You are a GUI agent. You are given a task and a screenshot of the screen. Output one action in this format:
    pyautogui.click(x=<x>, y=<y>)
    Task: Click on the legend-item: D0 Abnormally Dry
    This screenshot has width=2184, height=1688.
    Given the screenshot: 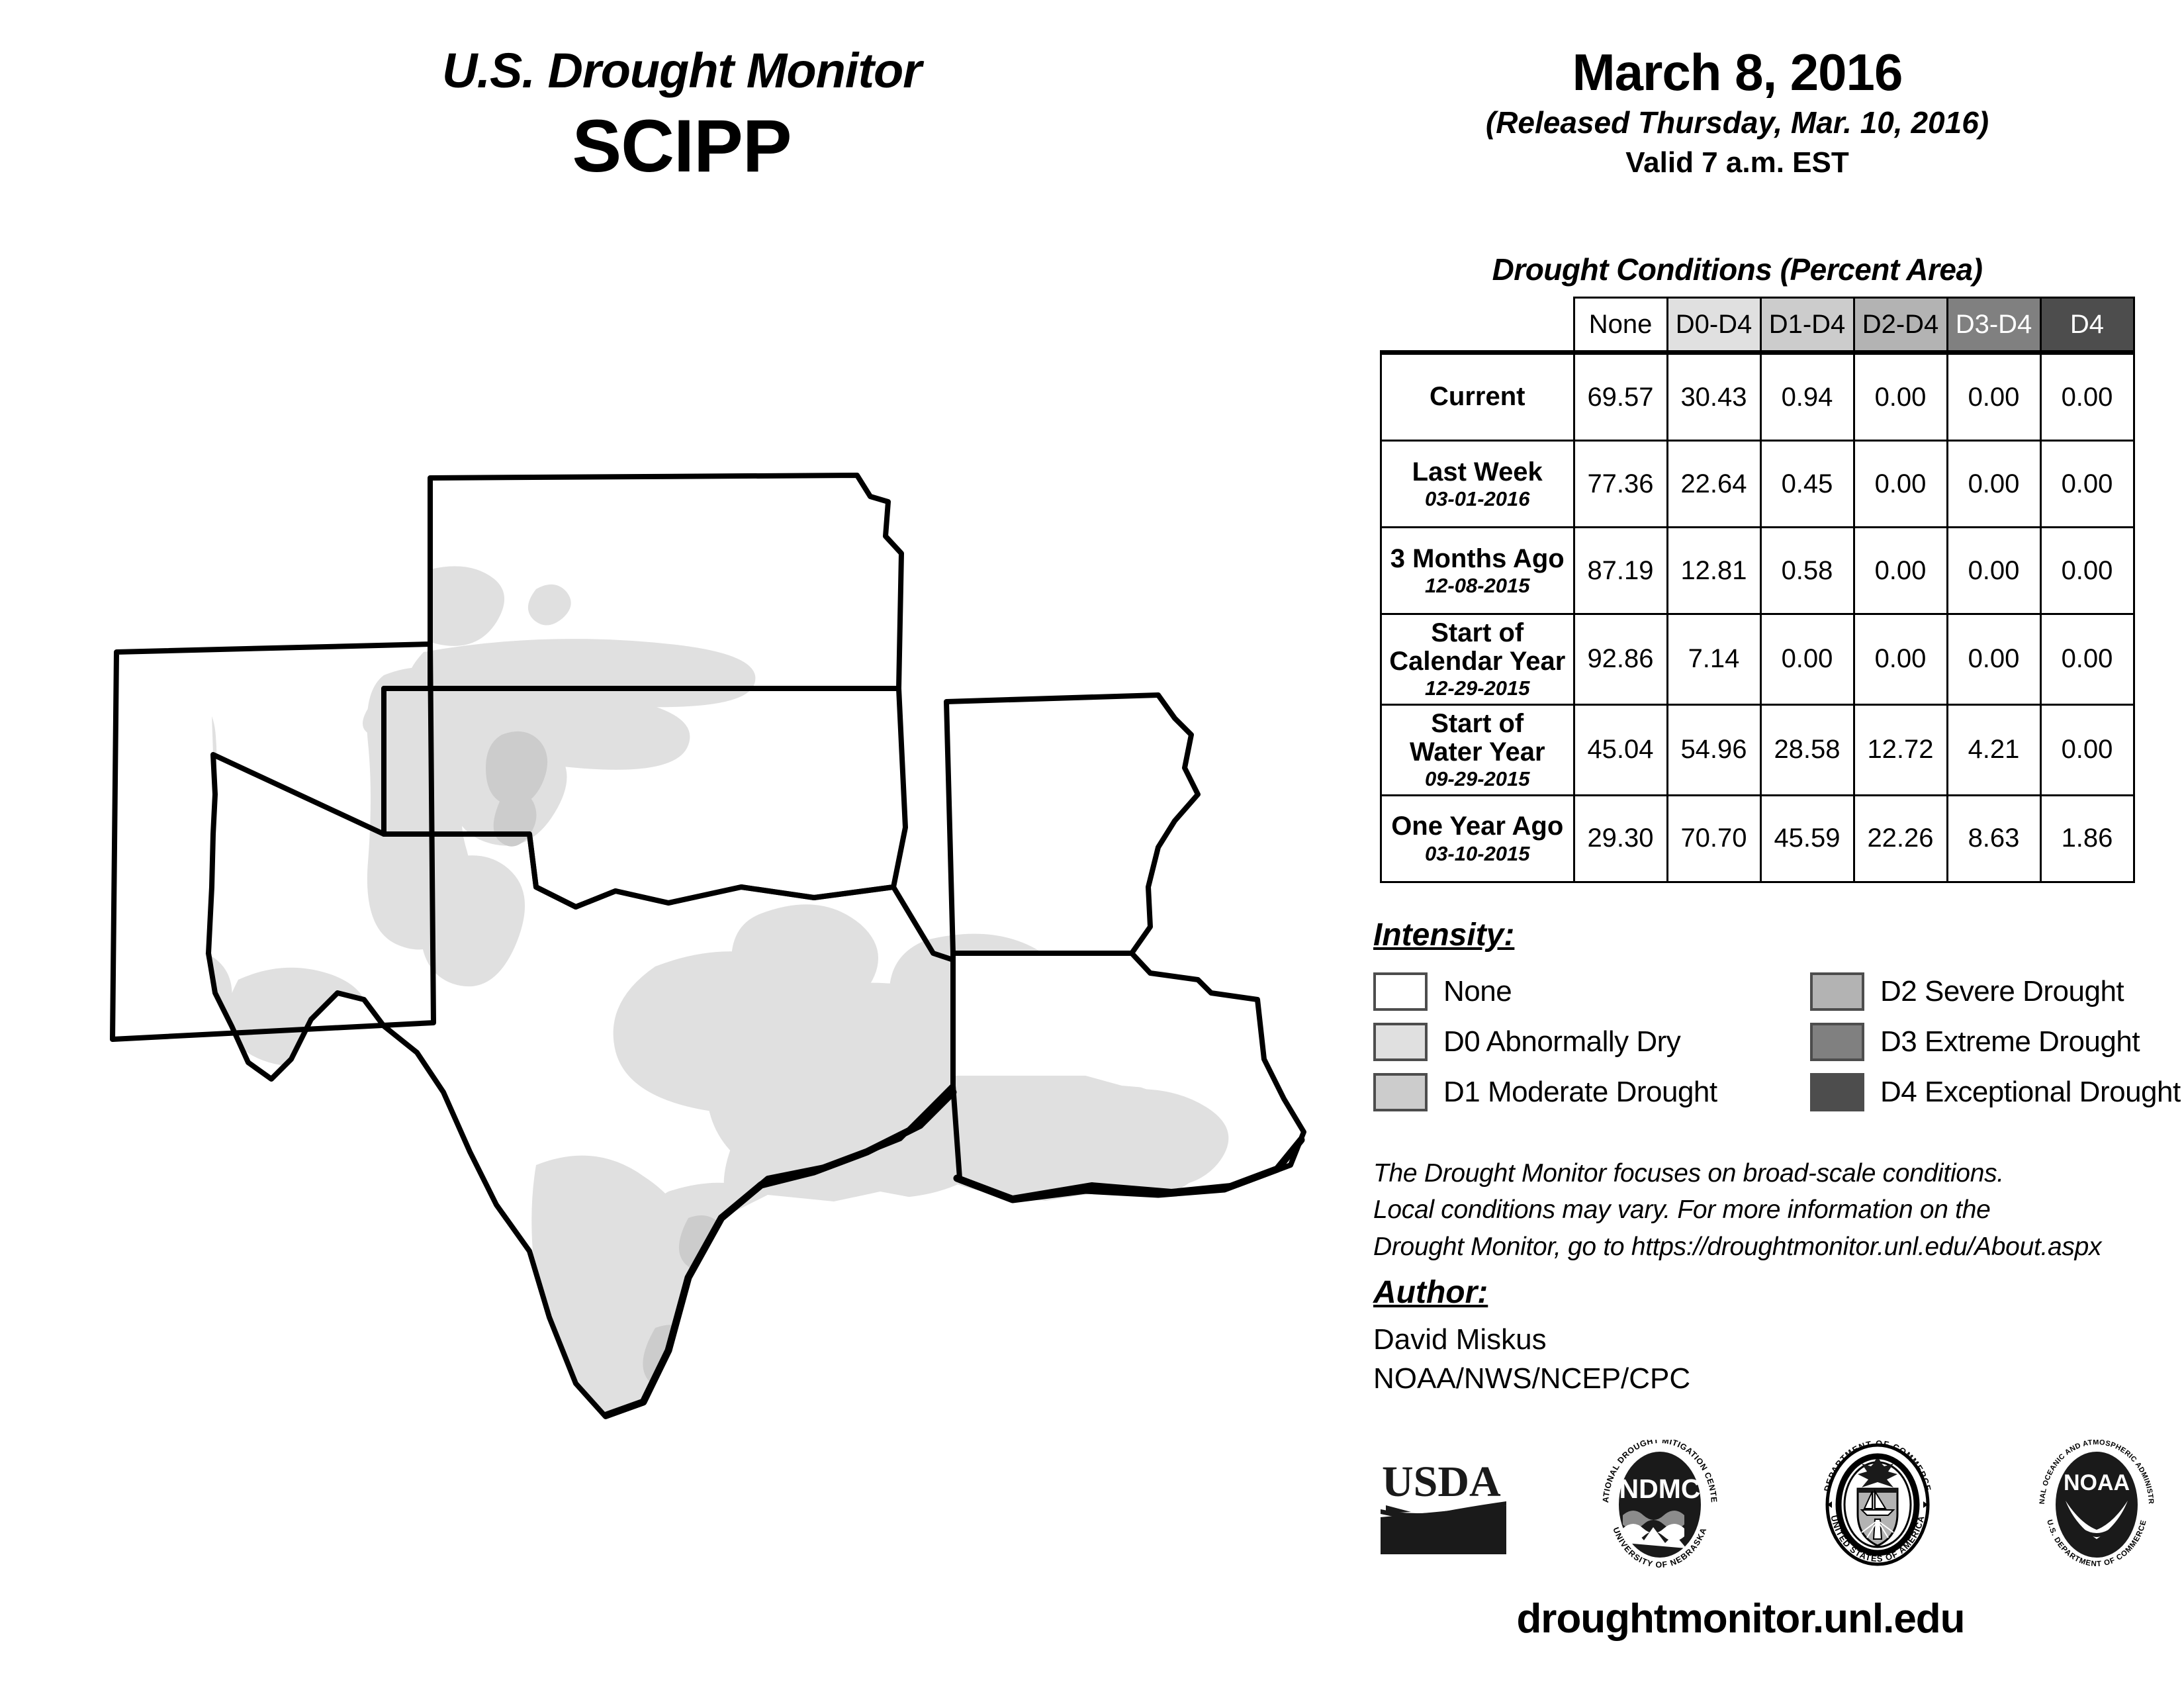 What is the action you would take?
    pyautogui.click(x=1592, y=1042)
    